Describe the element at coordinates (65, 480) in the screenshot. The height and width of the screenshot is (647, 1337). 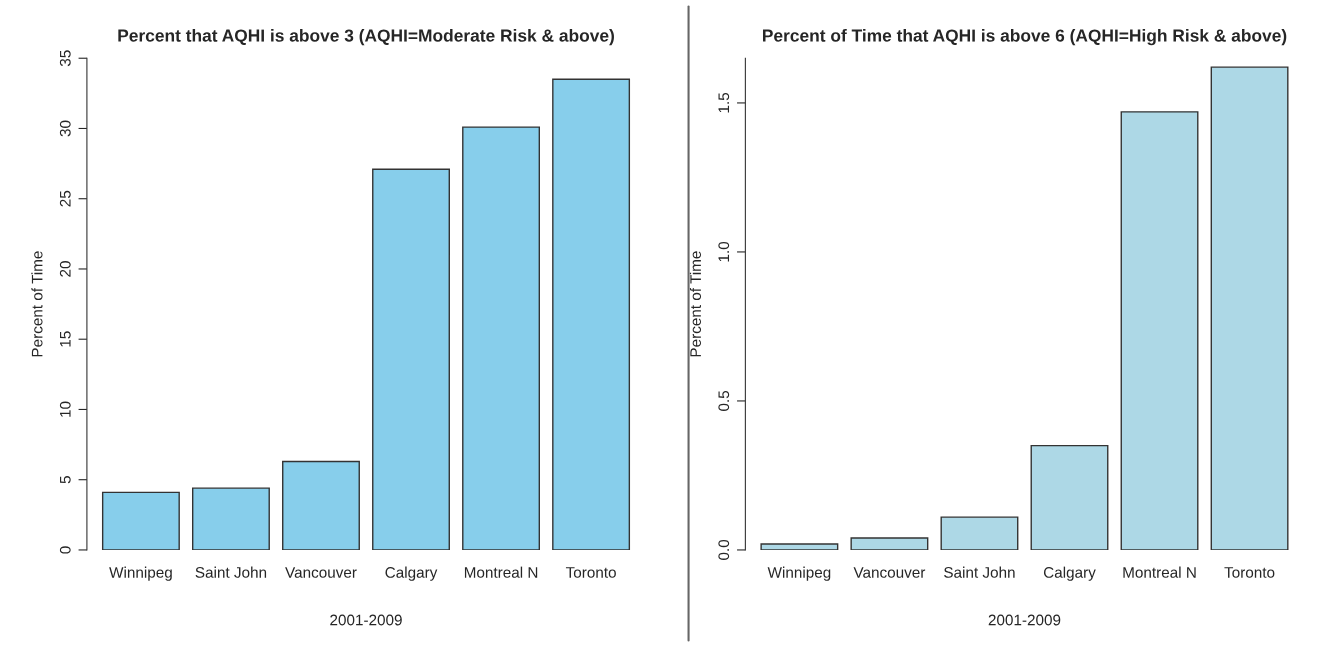
I see `y-tick-label: 5` at that location.